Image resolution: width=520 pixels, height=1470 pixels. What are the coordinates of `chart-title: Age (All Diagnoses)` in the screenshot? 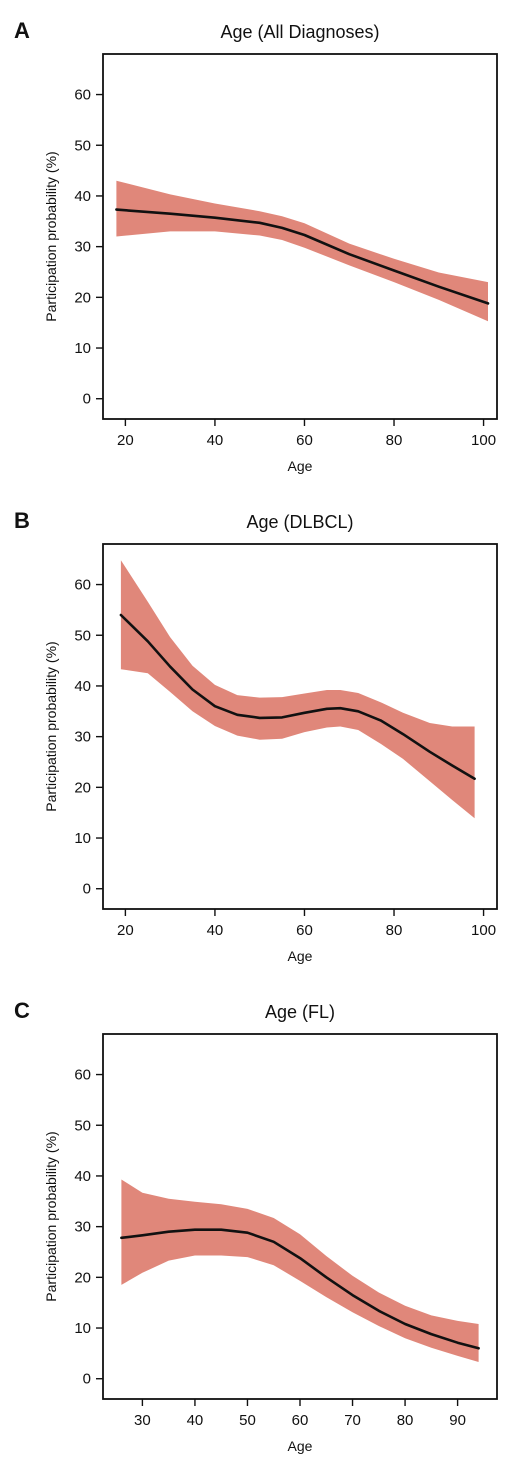 It's located at (299, 32).